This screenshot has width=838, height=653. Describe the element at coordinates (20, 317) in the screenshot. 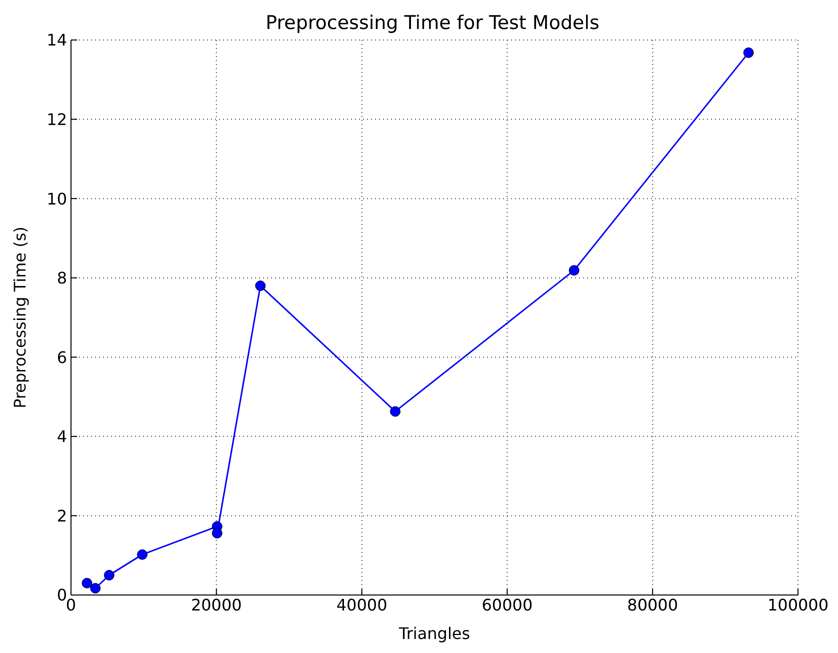

I see `y-axis-title: Preprocessing Time (s)` at that location.